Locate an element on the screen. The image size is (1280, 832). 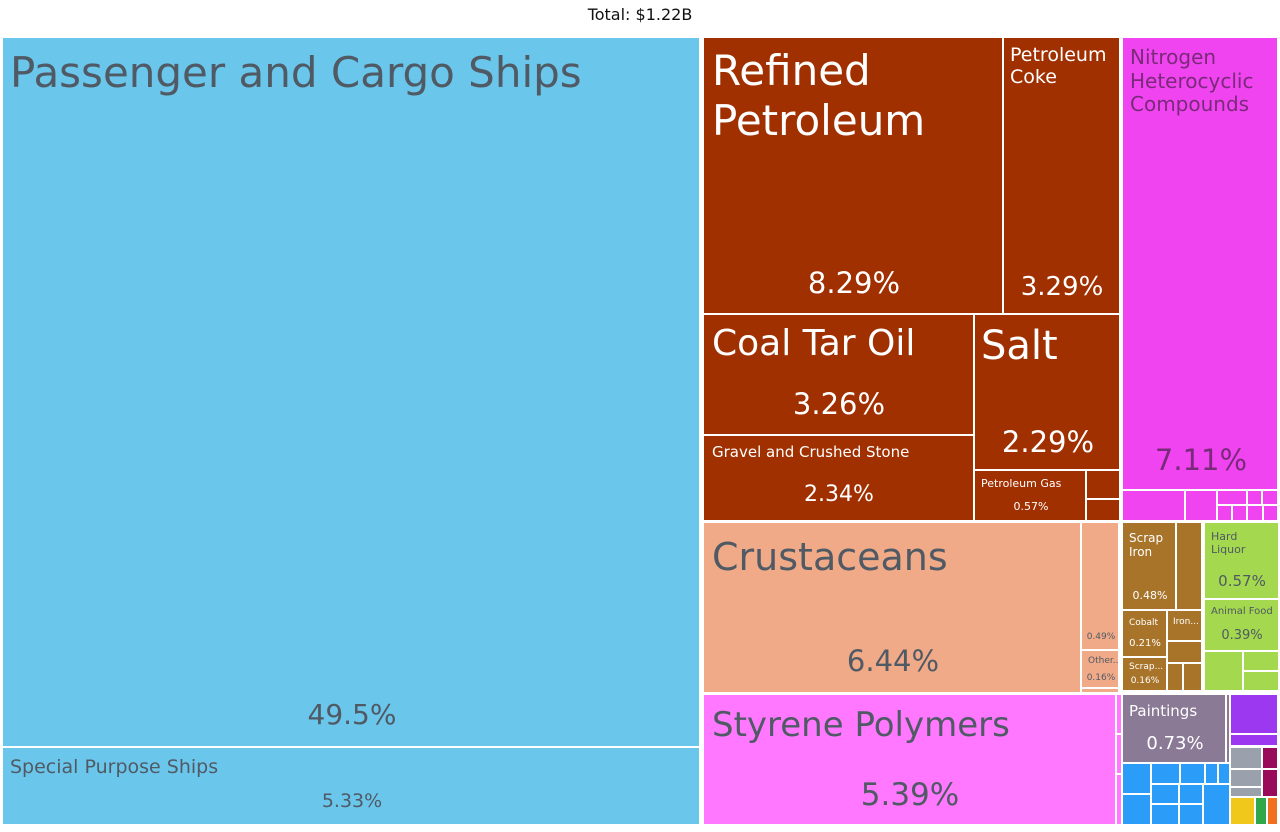
tile-label: Styrene Polymers is located at coordinates (861, 725).